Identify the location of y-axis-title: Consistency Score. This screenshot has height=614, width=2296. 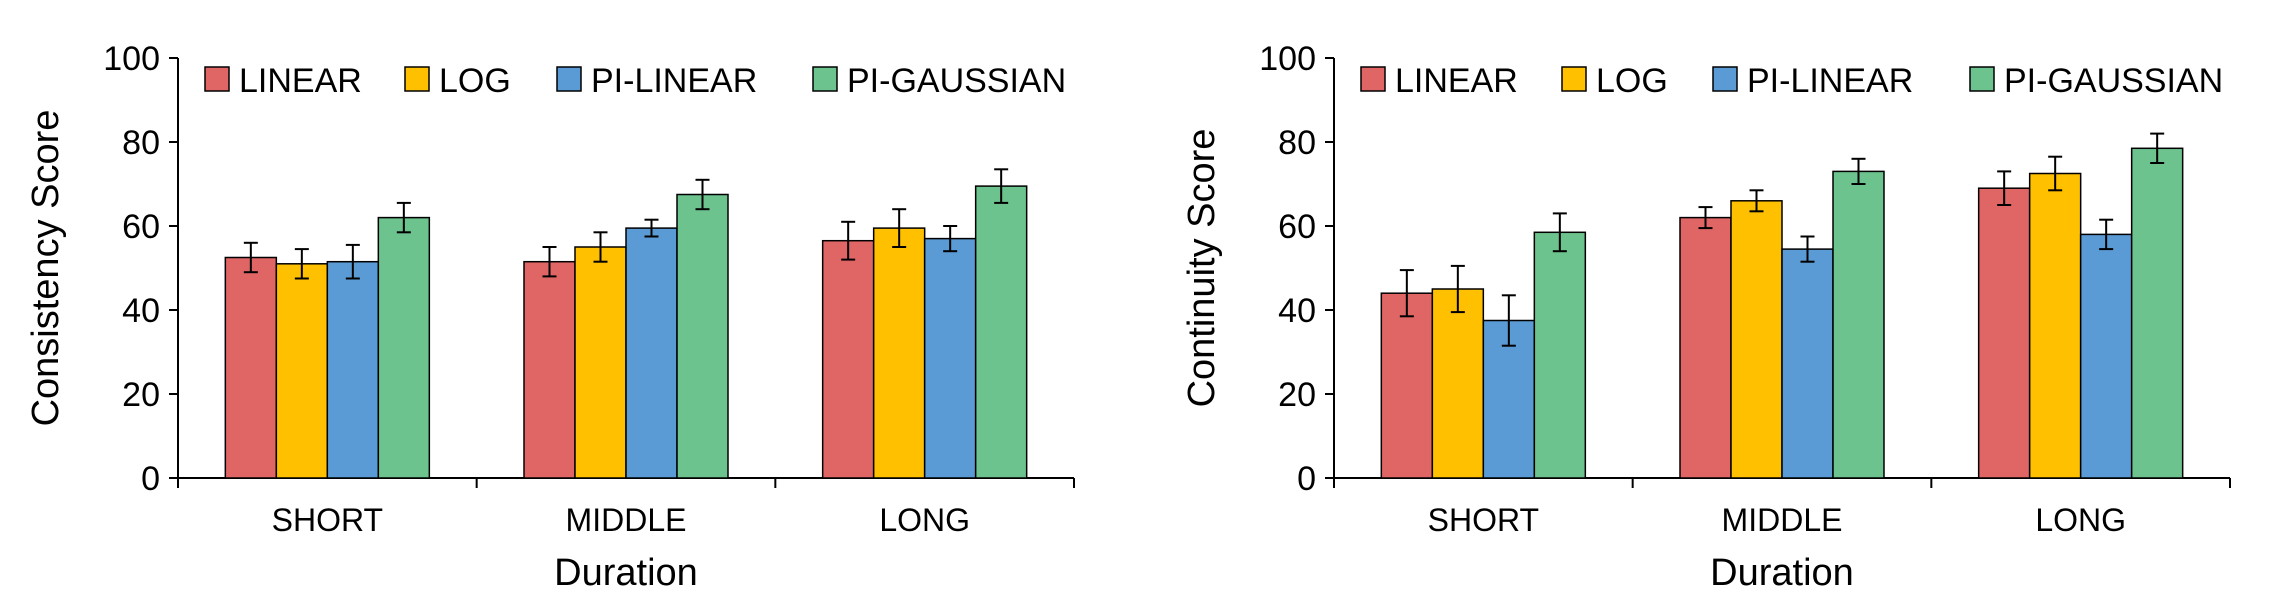
(46, 268).